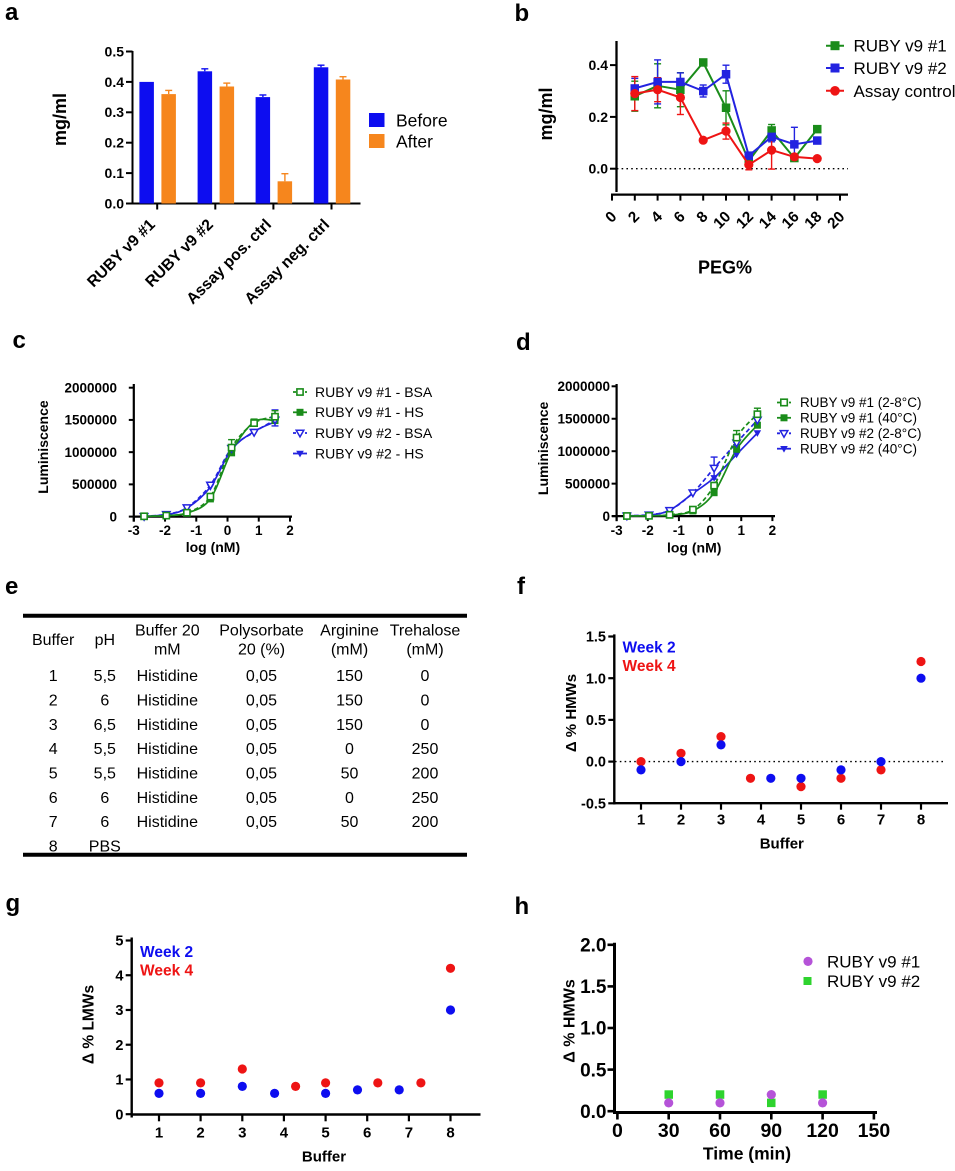  What do you see at coordinates (583, 386) in the screenshot?
I see `svg-text: 2000000` at bounding box center [583, 386].